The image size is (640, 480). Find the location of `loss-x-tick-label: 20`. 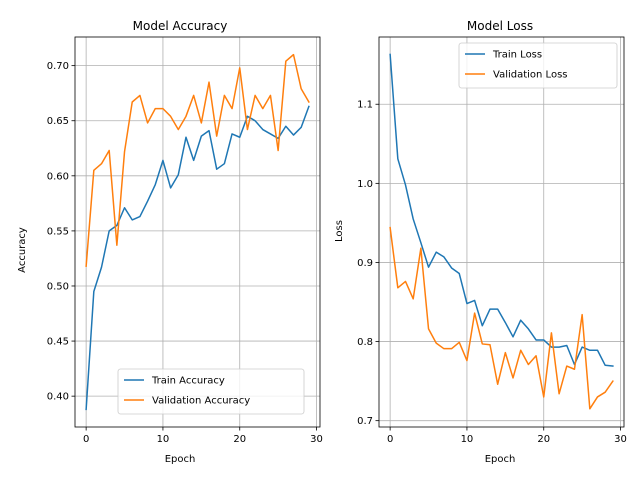

loss-x-tick-label: 20 is located at coordinates (543, 439).